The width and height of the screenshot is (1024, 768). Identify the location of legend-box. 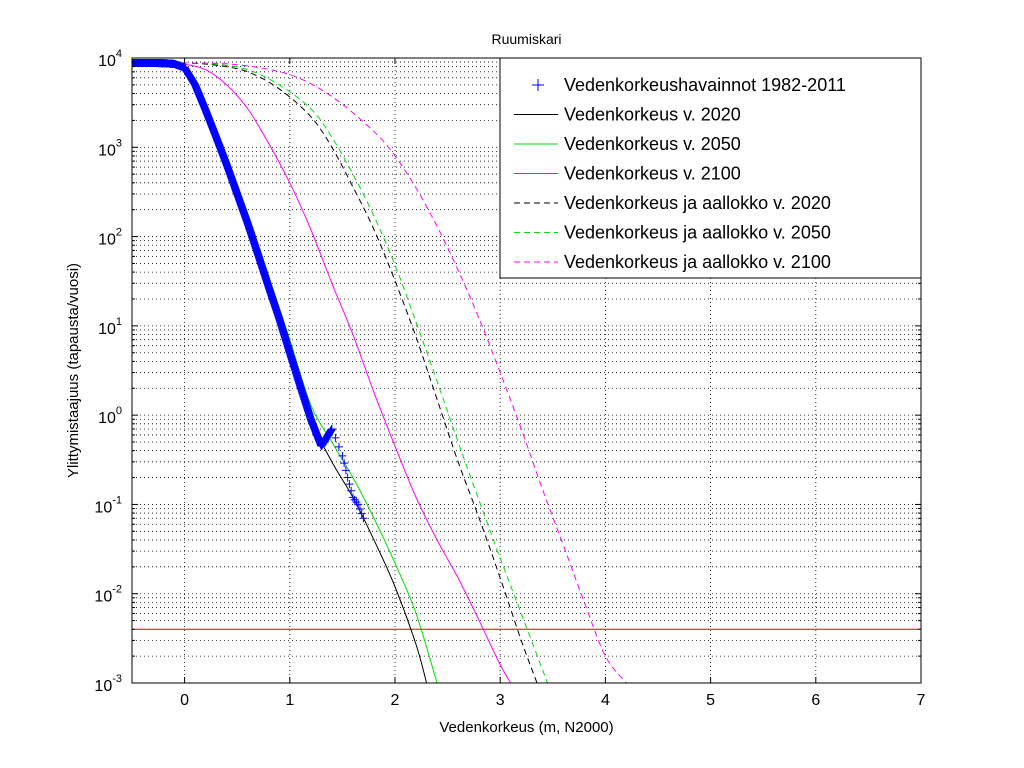
(710, 168).